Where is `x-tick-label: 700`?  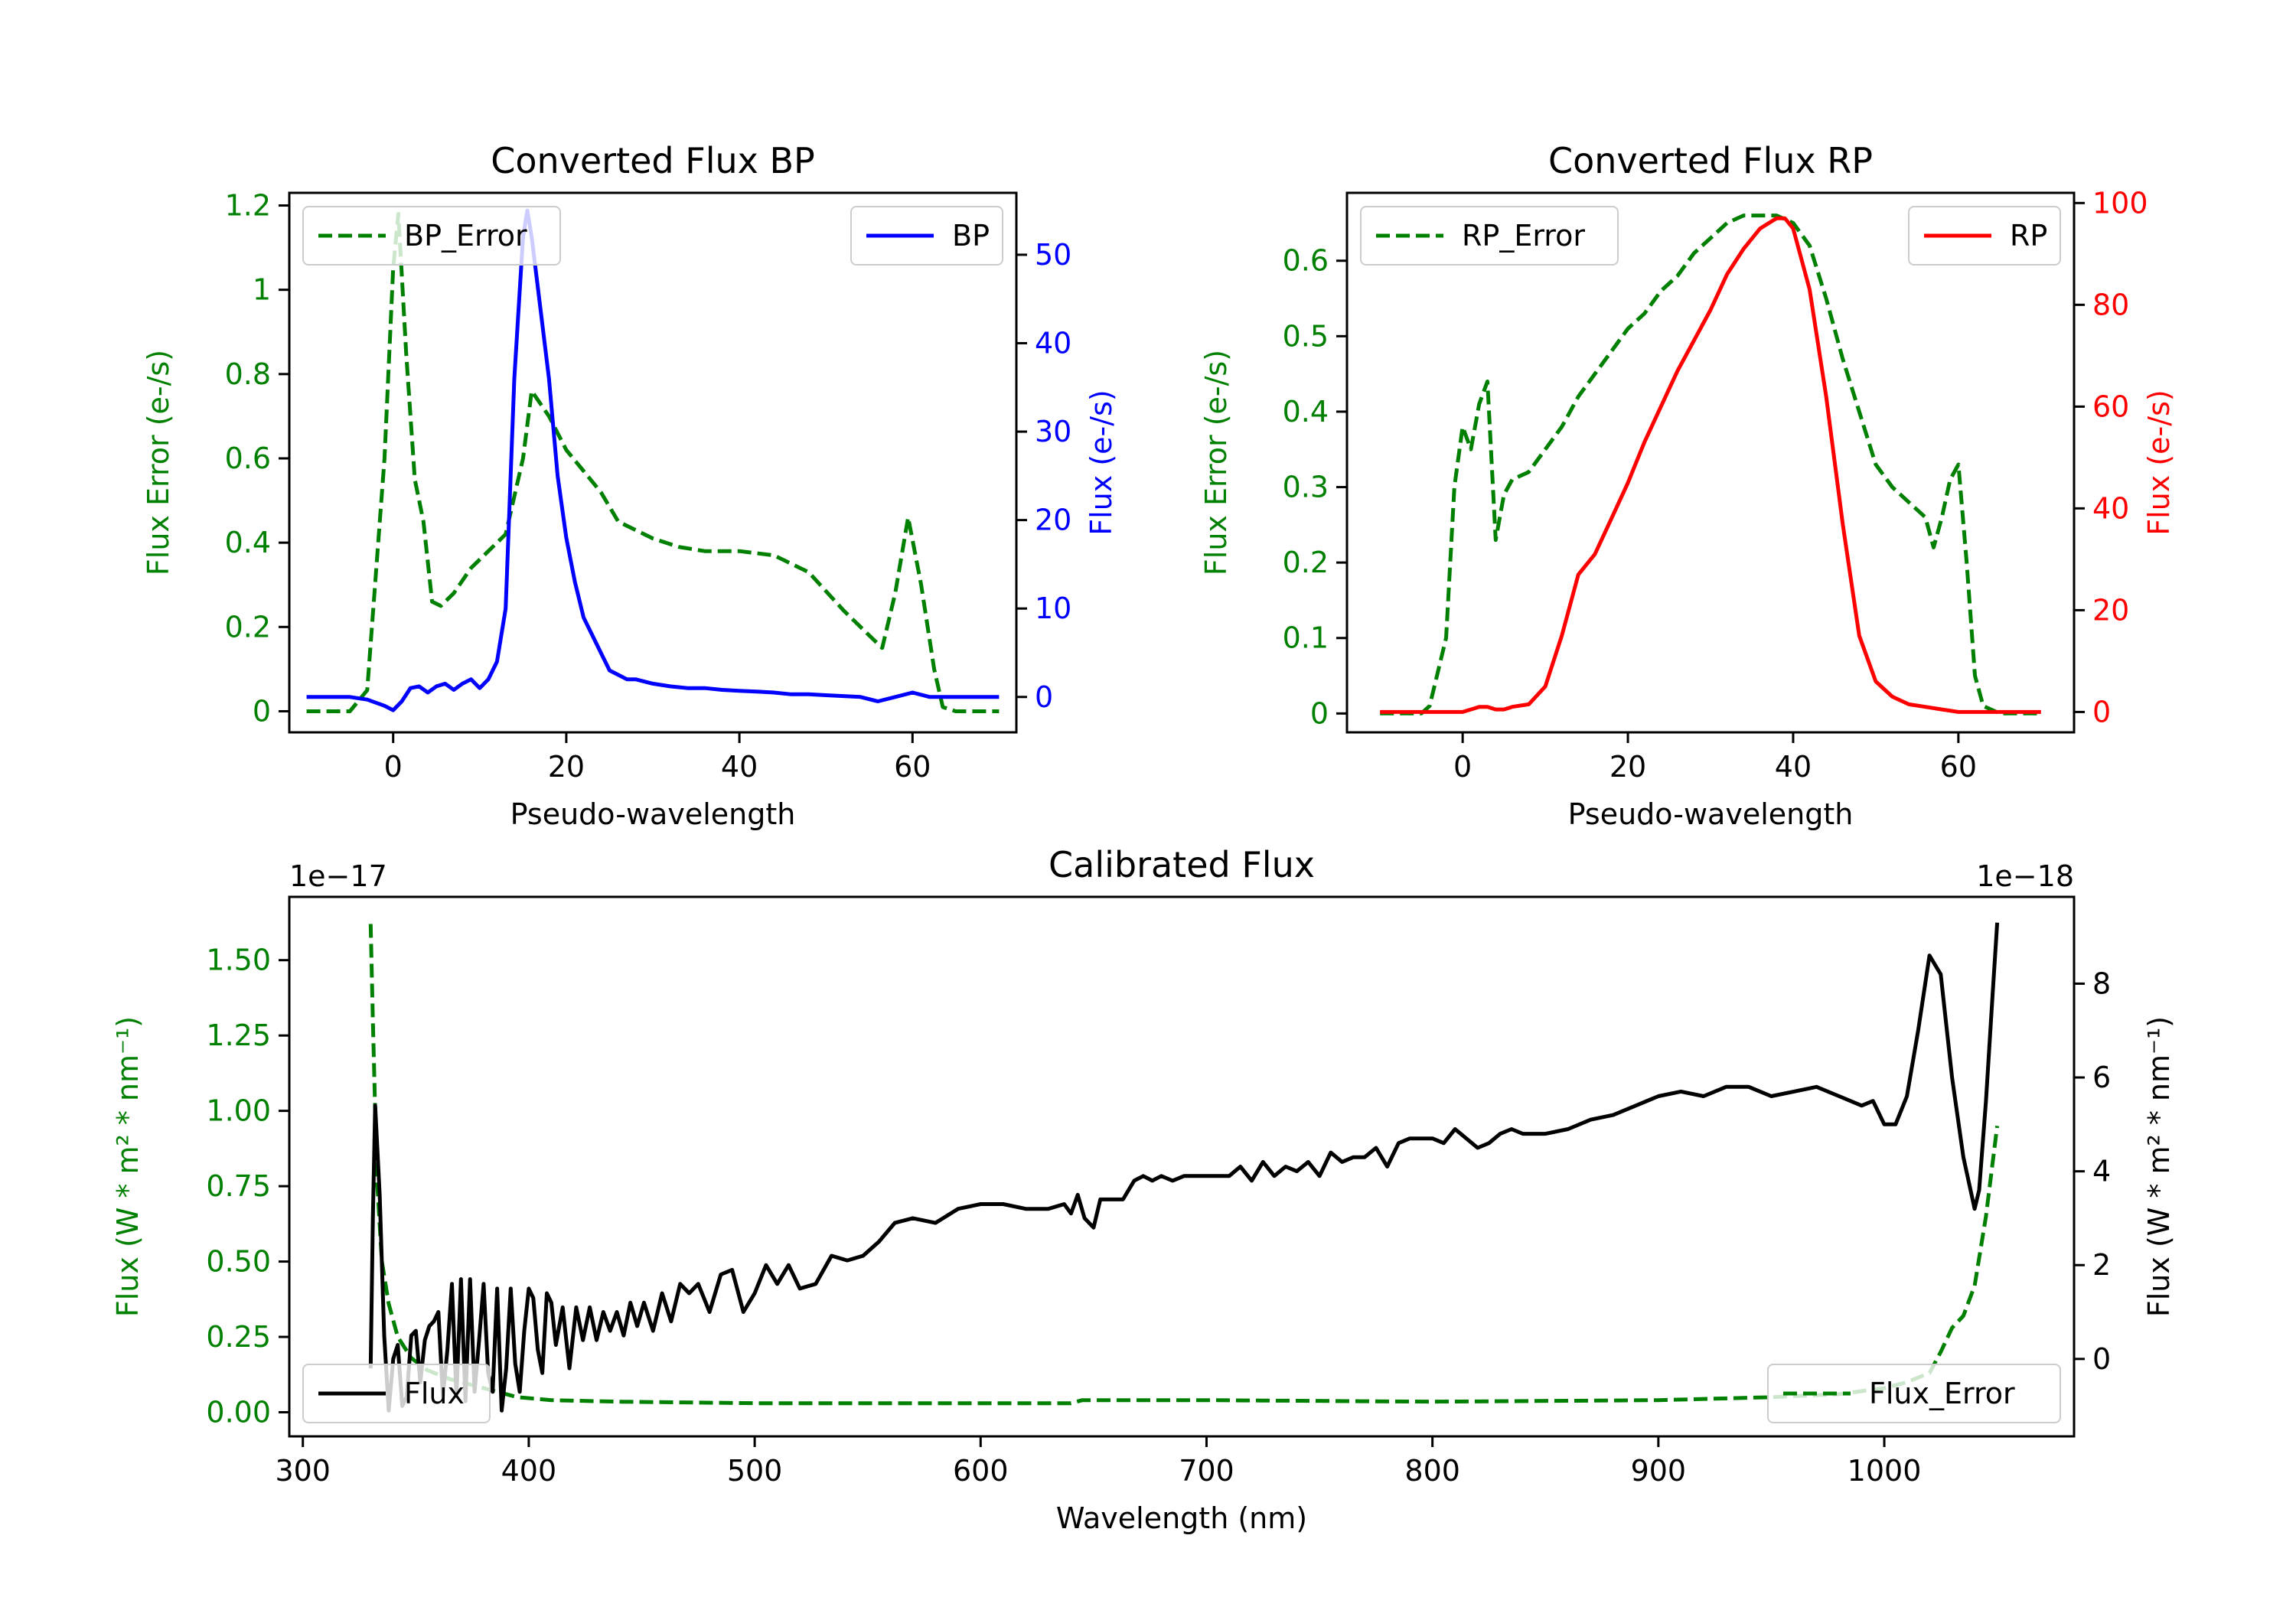 x-tick-label: 700 is located at coordinates (1206, 1471).